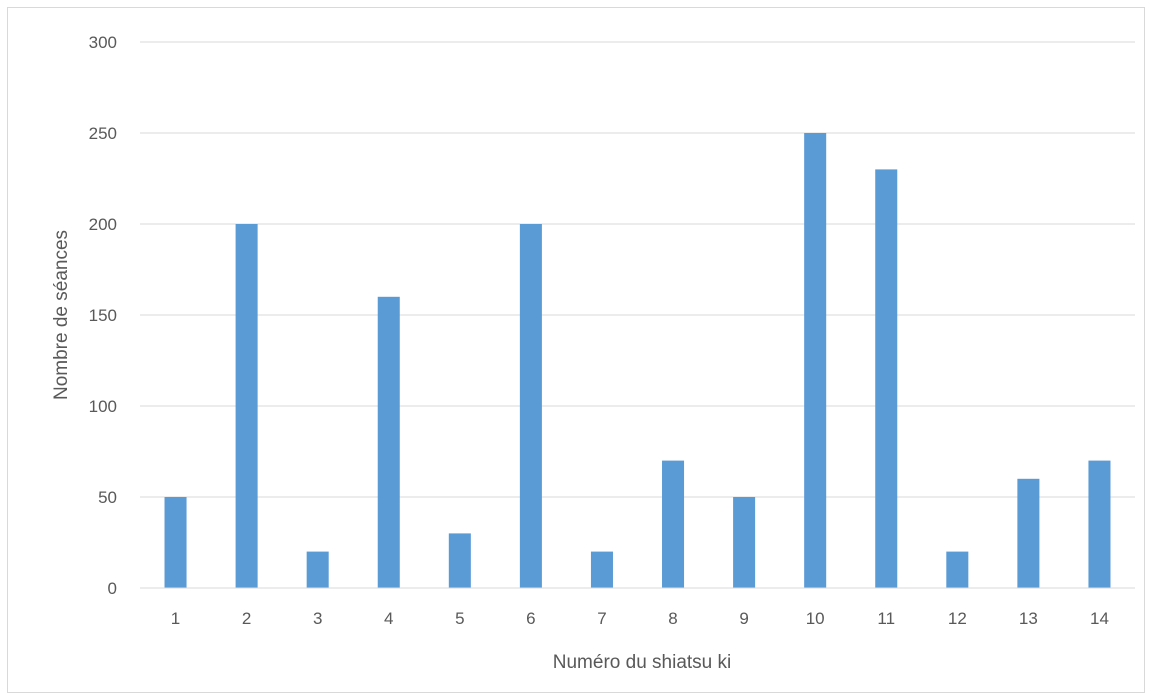 The image size is (1153, 700). What do you see at coordinates (246, 618) in the screenshot?
I see `x-tick-label: 2` at bounding box center [246, 618].